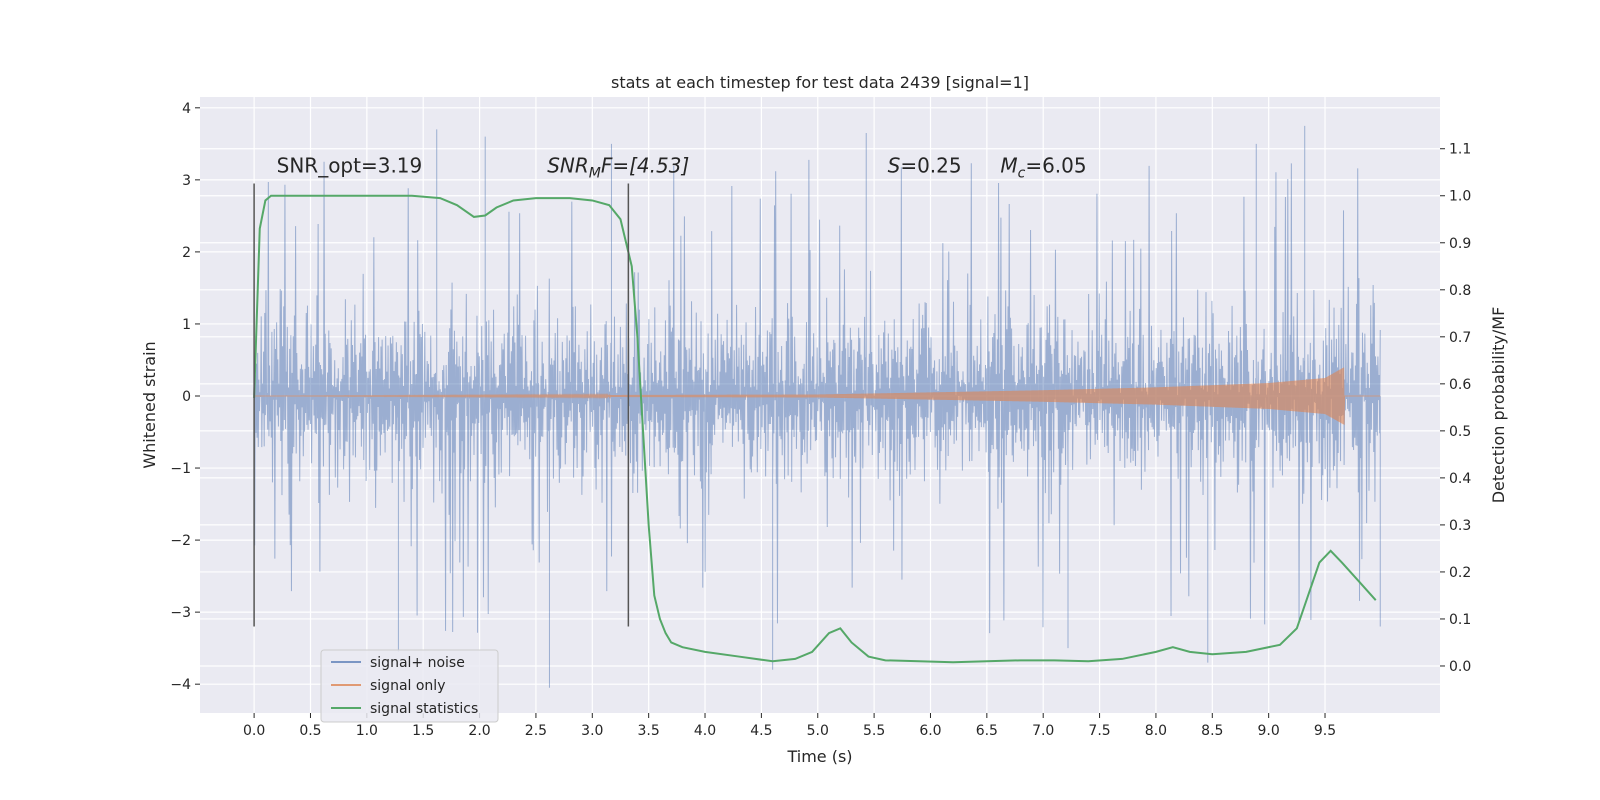 This screenshot has height=800, width=1600. I want to click on y2-tick-label: 0.3, so click(1460, 526).